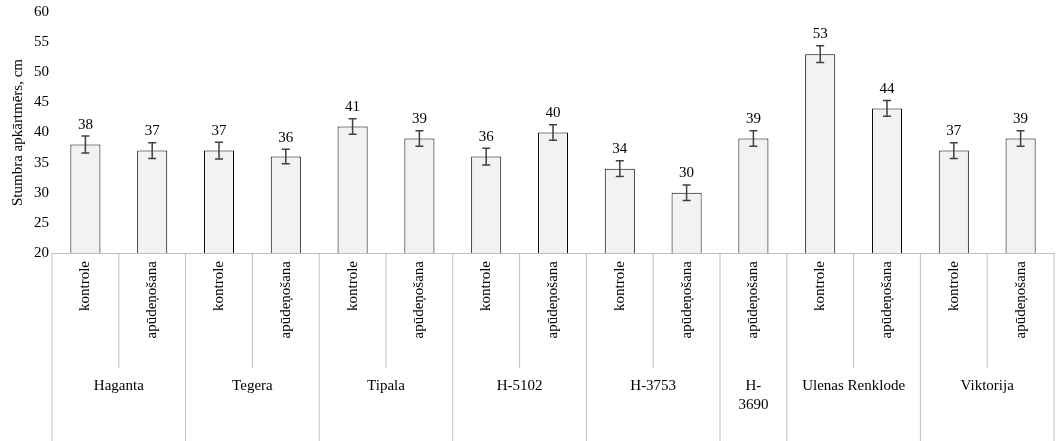 Image resolution: width=1062 pixels, height=441 pixels. Describe the element at coordinates (41, 161) in the screenshot. I see `y-tick-label: 35` at that location.